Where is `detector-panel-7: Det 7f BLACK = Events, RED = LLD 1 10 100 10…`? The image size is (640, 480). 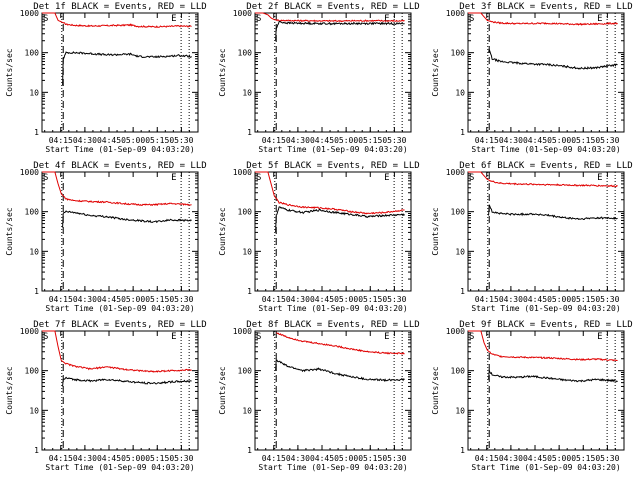
detector-panel-7: Det 7f BLACK = Events, RED = LLD 1 10 100 10… is located at coordinates (106, 396).